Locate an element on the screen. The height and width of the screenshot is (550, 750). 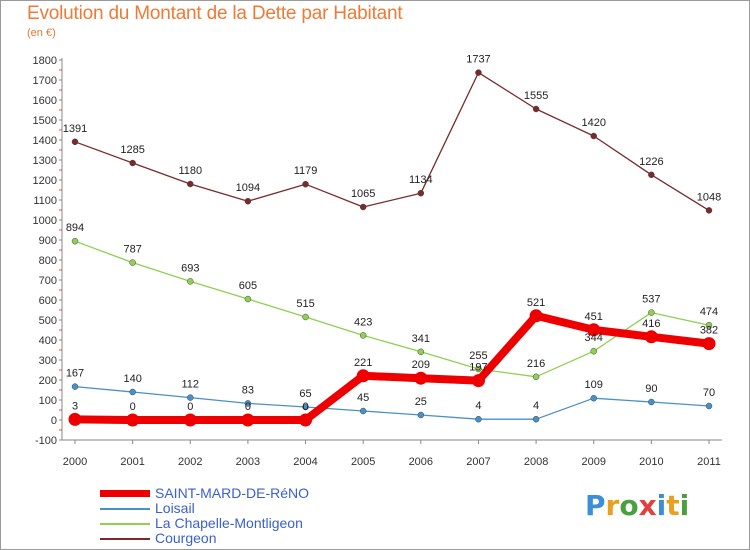
data-label: 167 is located at coordinates (75, 374).